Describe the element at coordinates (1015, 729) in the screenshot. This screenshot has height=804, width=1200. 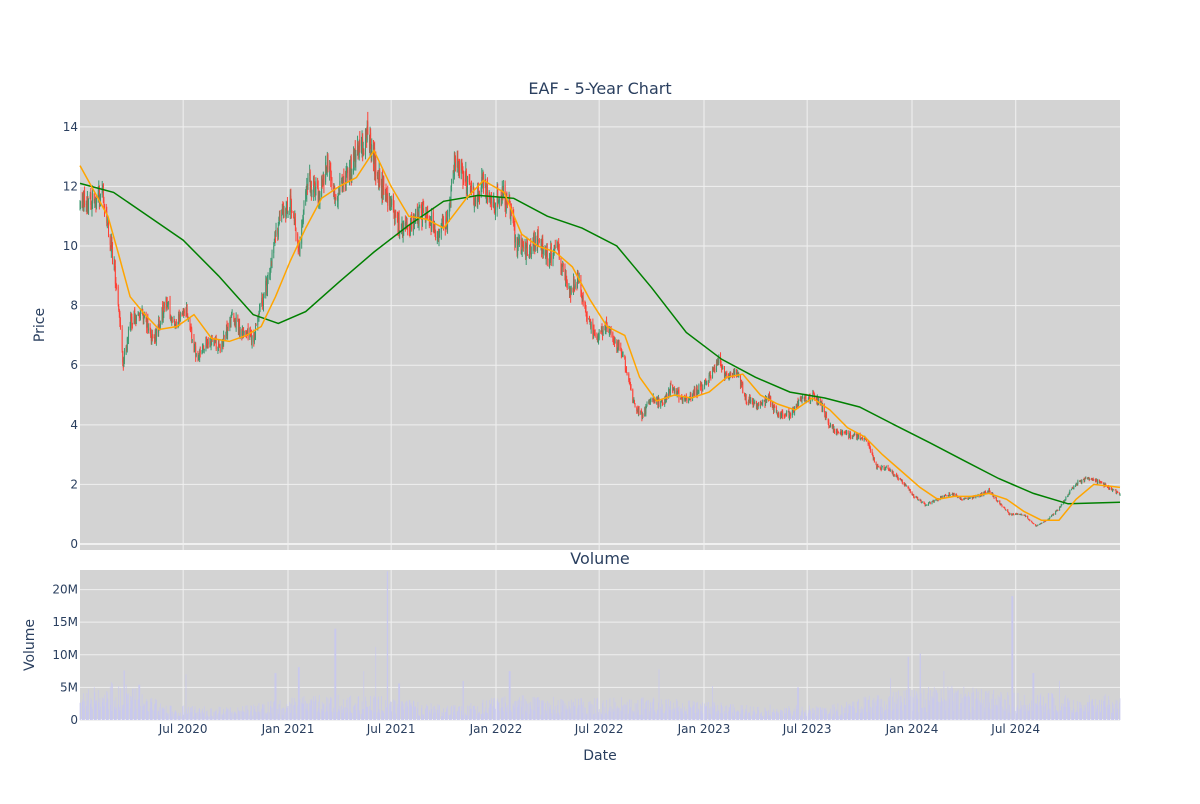
I see `date-tick-label: Jul 2024` at that location.